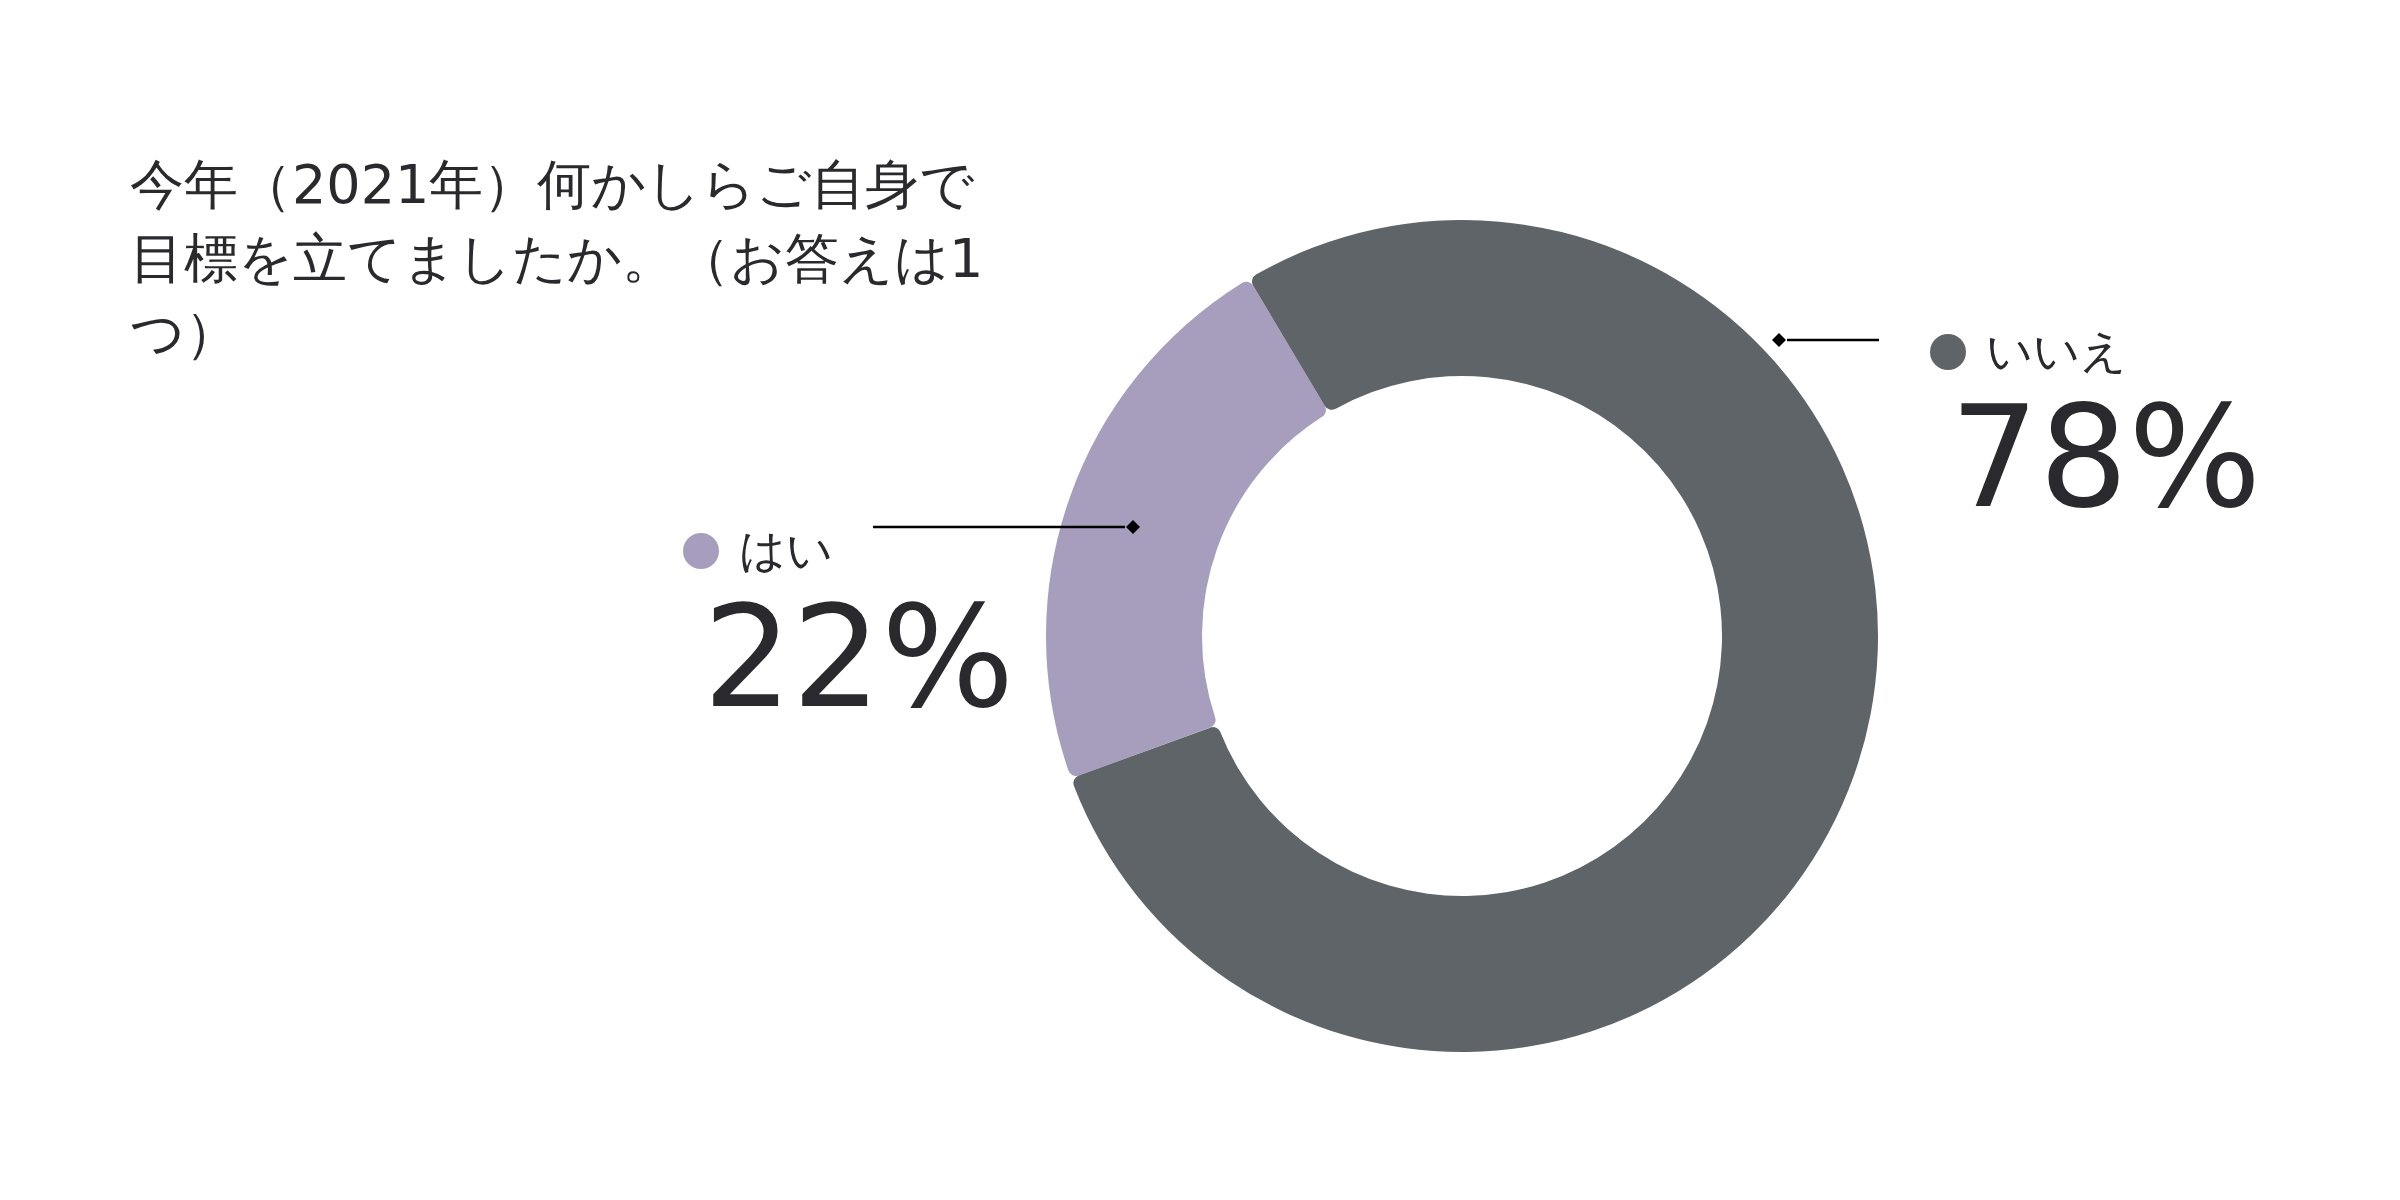 Image resolution: width=2400 pixels, height=1200 pixels. I want to click on legend-label: はい, so click(786, 550).